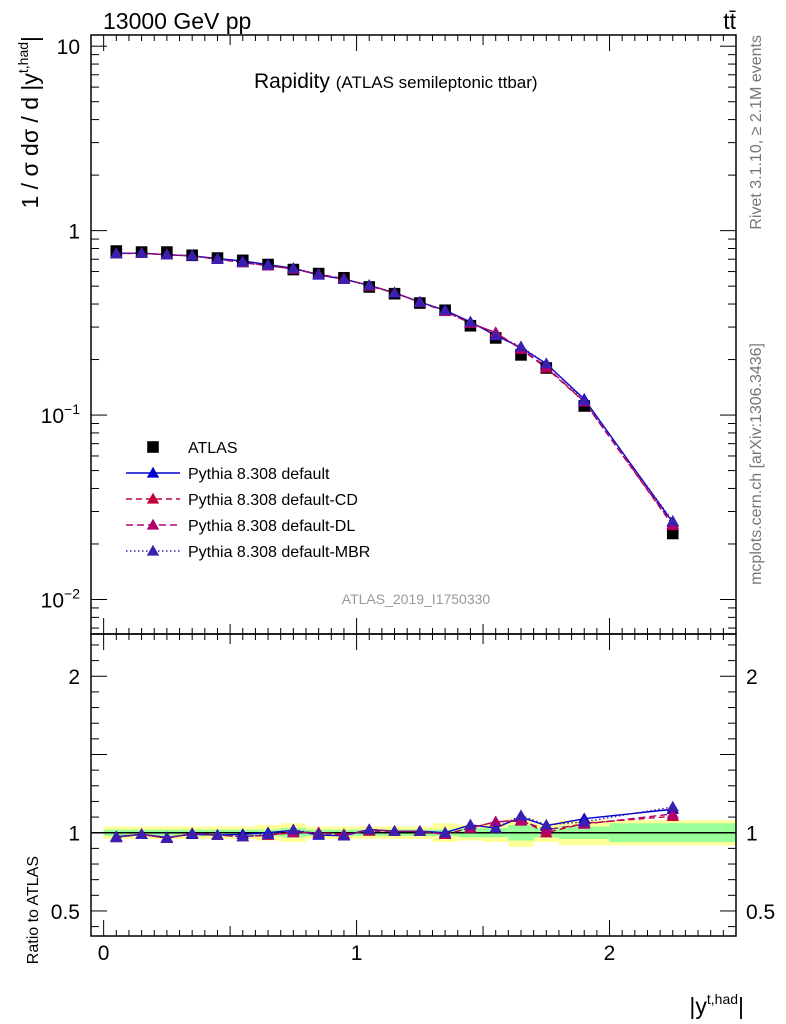 Image resolution: width=786 pixels, height=1024 pixels. What do you see at coordinates (756, 132) in the screenshot?
I see `rivet-label: Rivet 3.1.10, ≥ 2.1M events` at bounding box center [756, 132].